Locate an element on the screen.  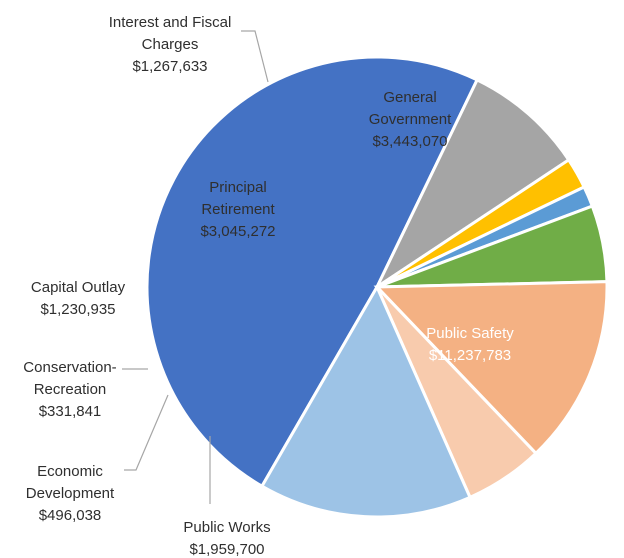
pie-slice-principal-retirement is located at coordinates (491, 368).